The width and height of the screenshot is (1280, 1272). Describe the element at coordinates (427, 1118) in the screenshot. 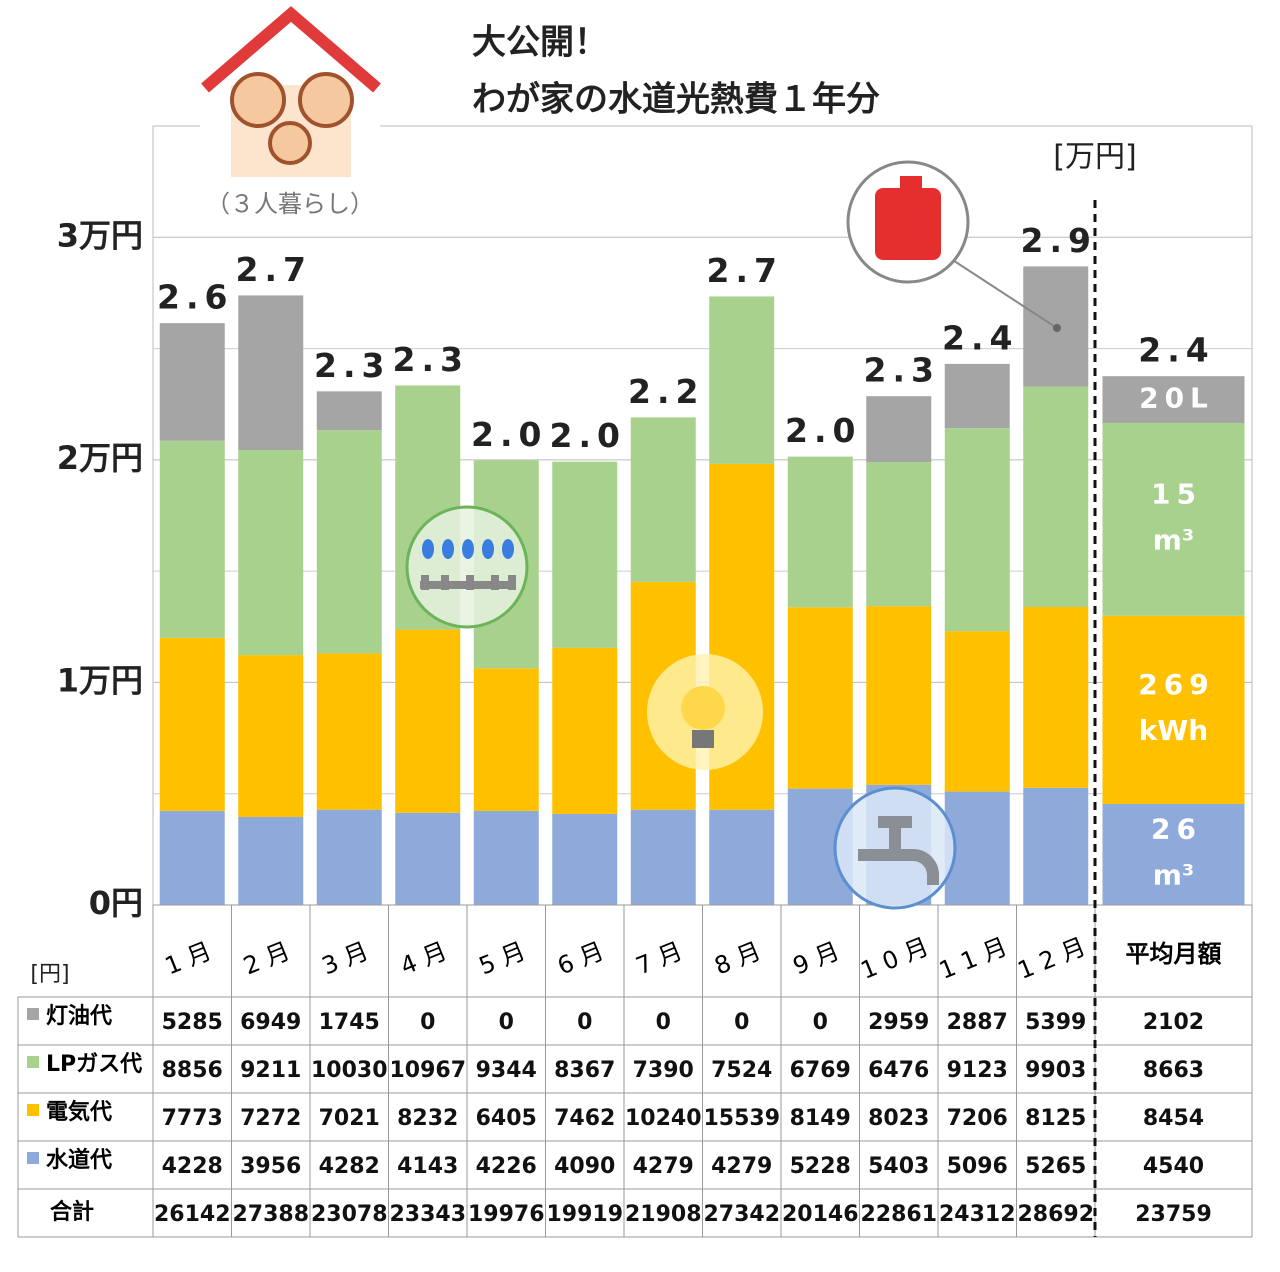

I see `table-cell: 8232` at that location.